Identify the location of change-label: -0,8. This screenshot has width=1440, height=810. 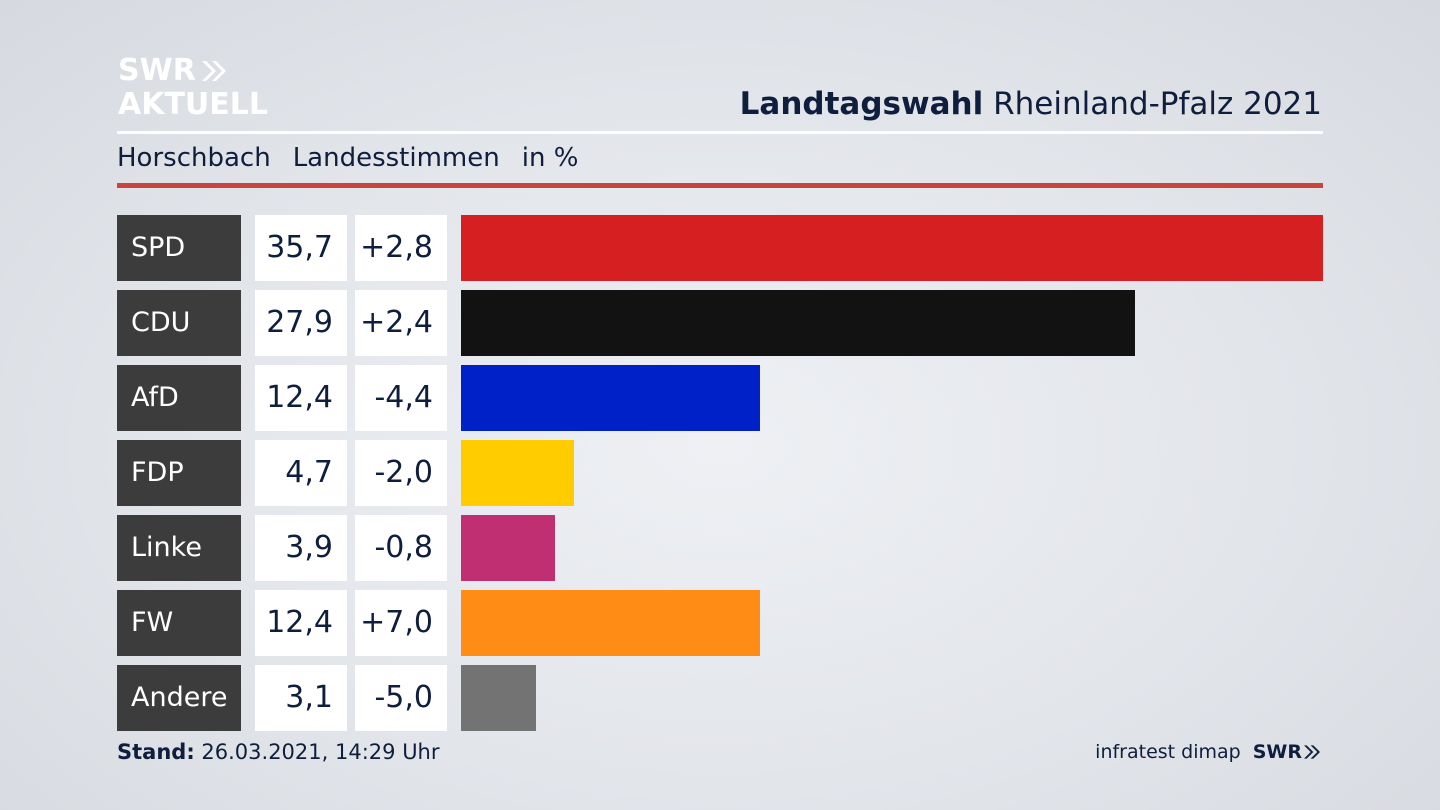
(401, 548).